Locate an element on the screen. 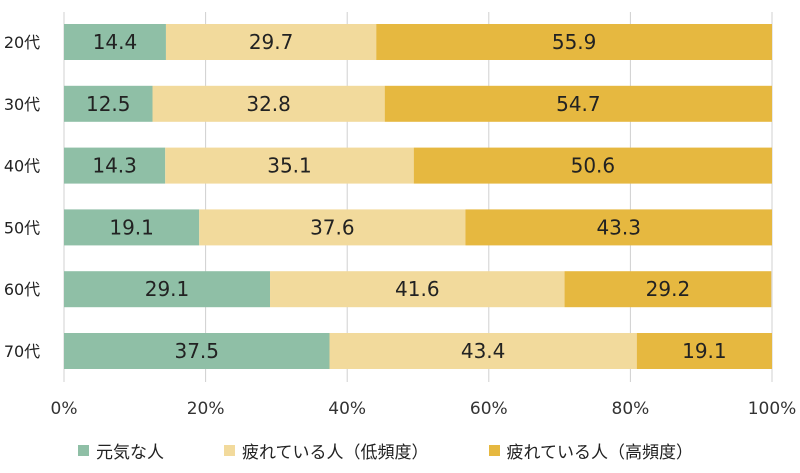  bar-label-0-2: 55.9 is located at coordinates (574, 42).